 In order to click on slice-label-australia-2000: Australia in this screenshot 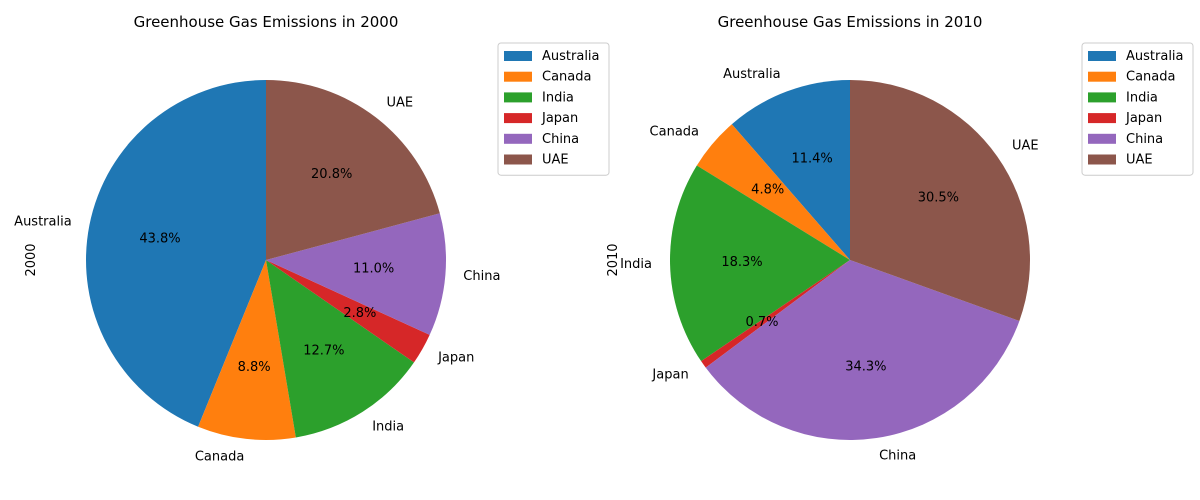, I will do `click(43, 221)`.